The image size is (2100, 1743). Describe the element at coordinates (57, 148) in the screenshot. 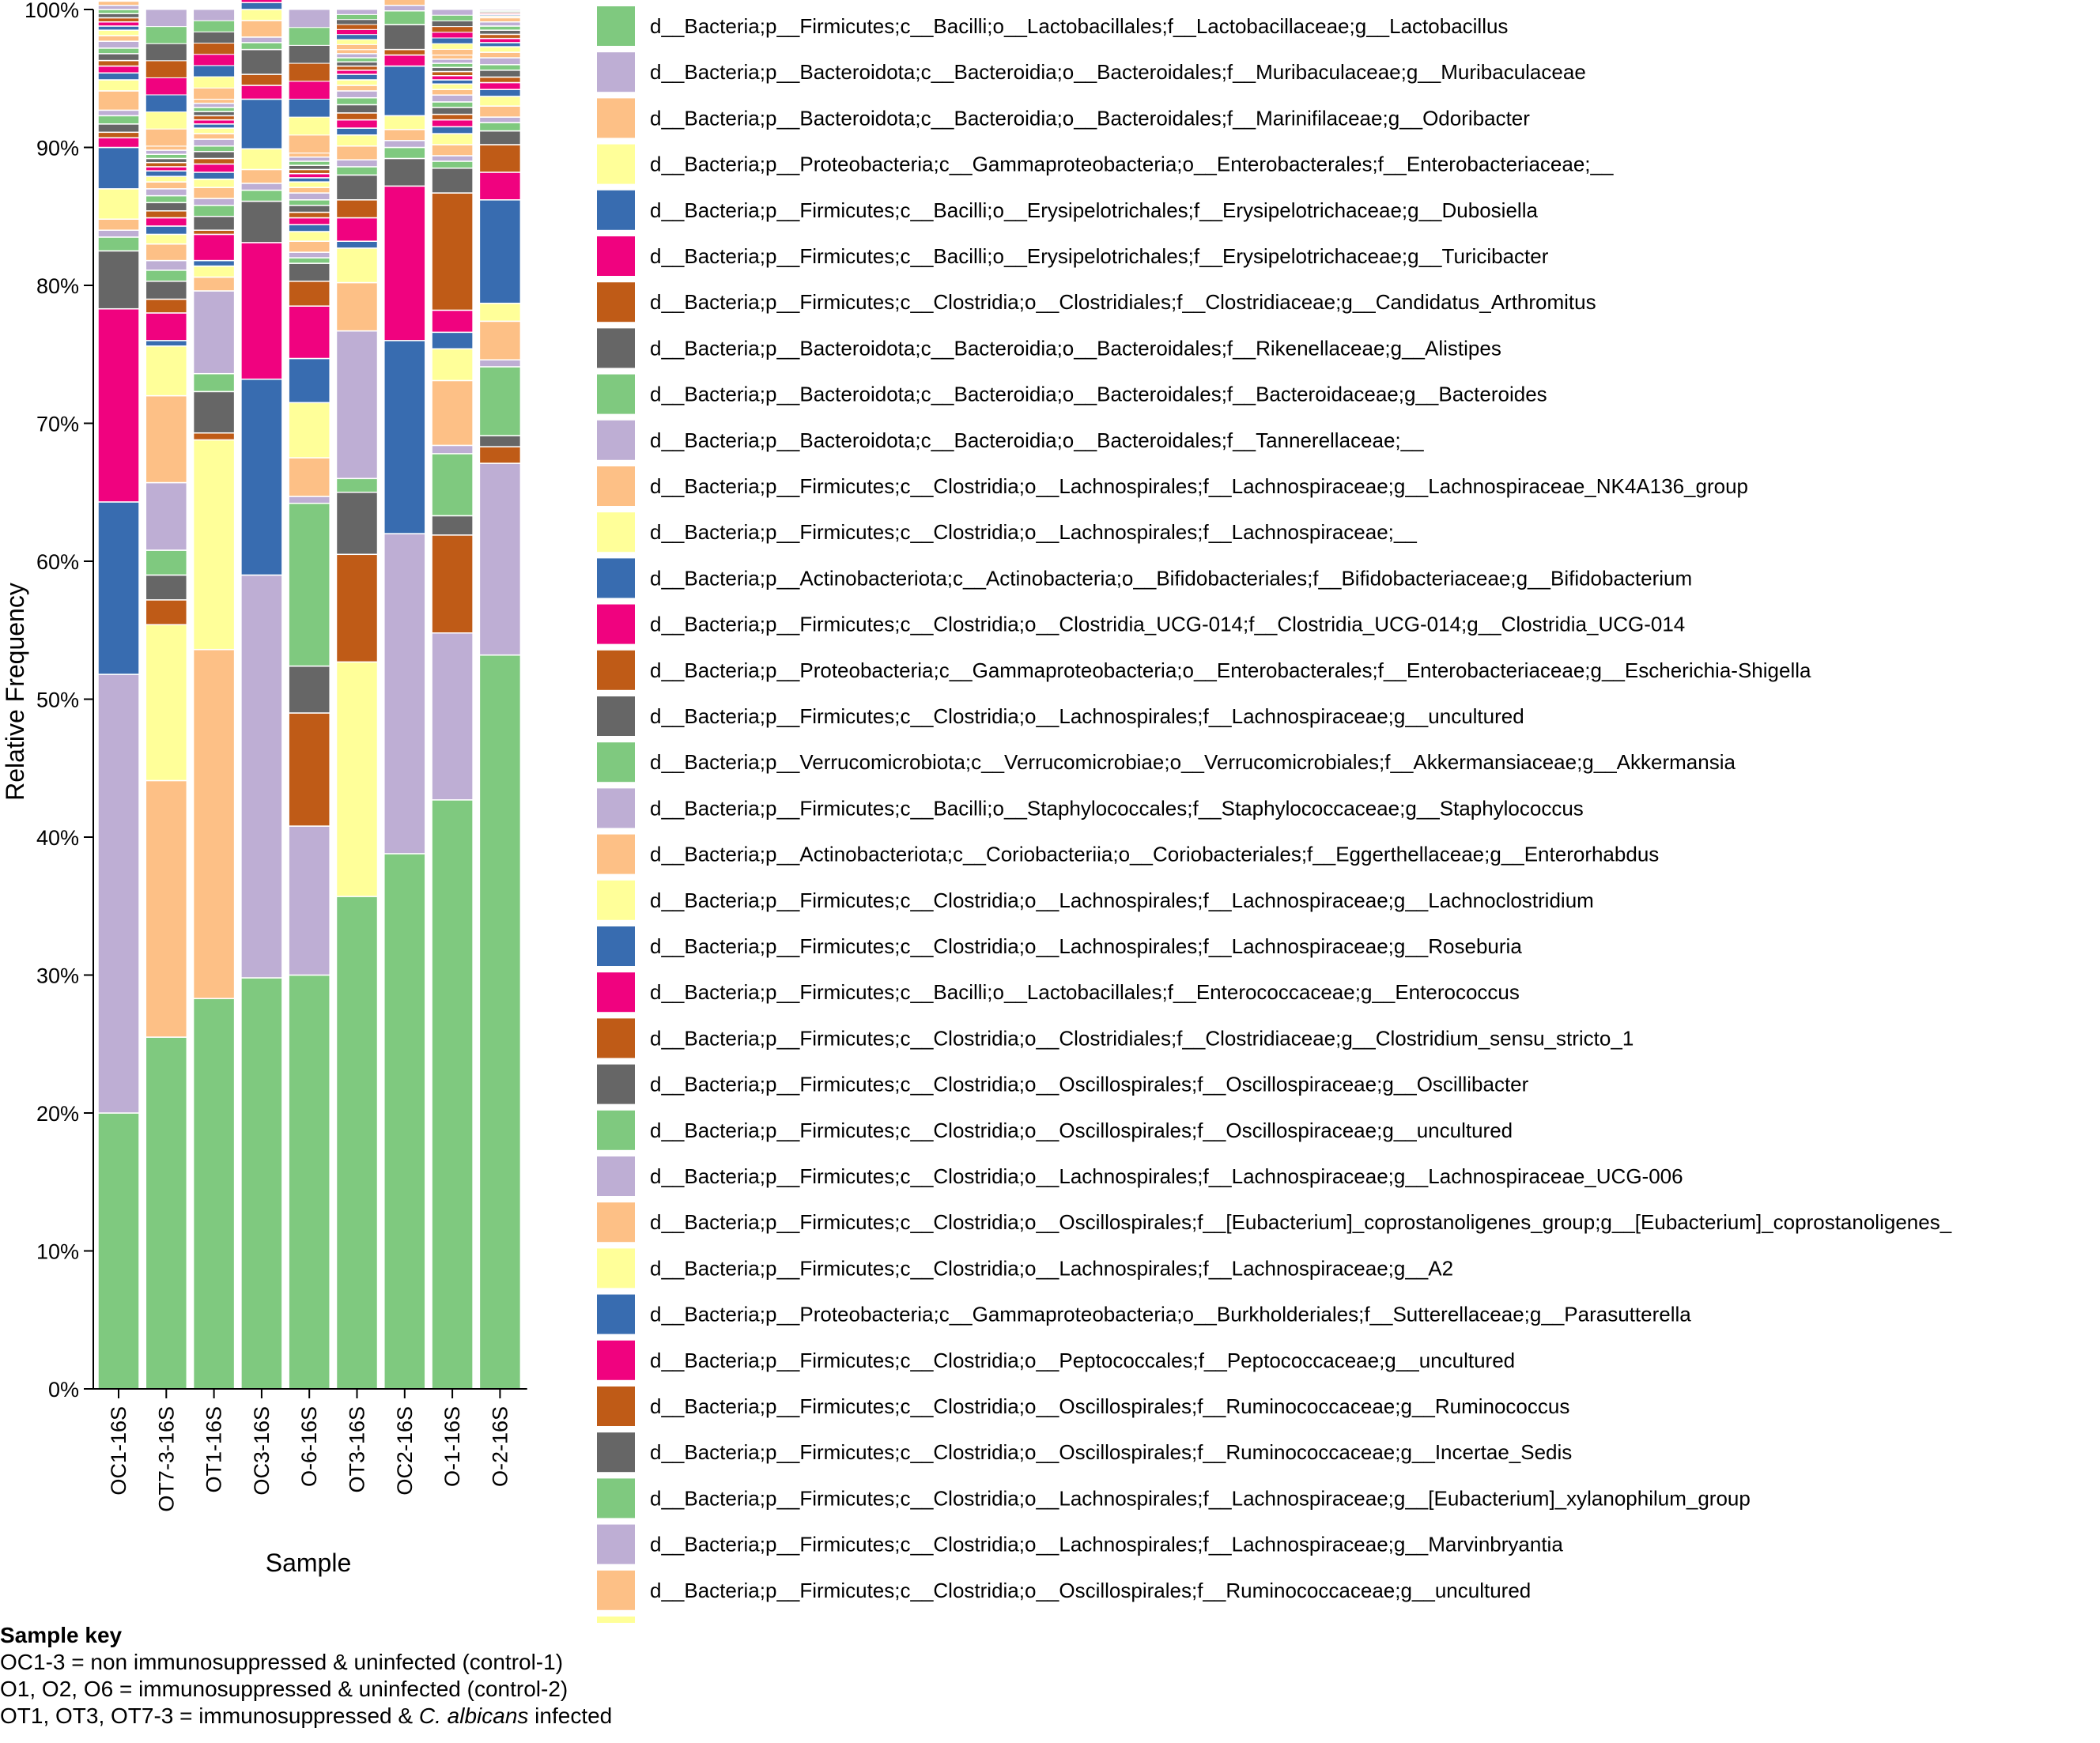

I see `y-tick-label: 90%` at that location.